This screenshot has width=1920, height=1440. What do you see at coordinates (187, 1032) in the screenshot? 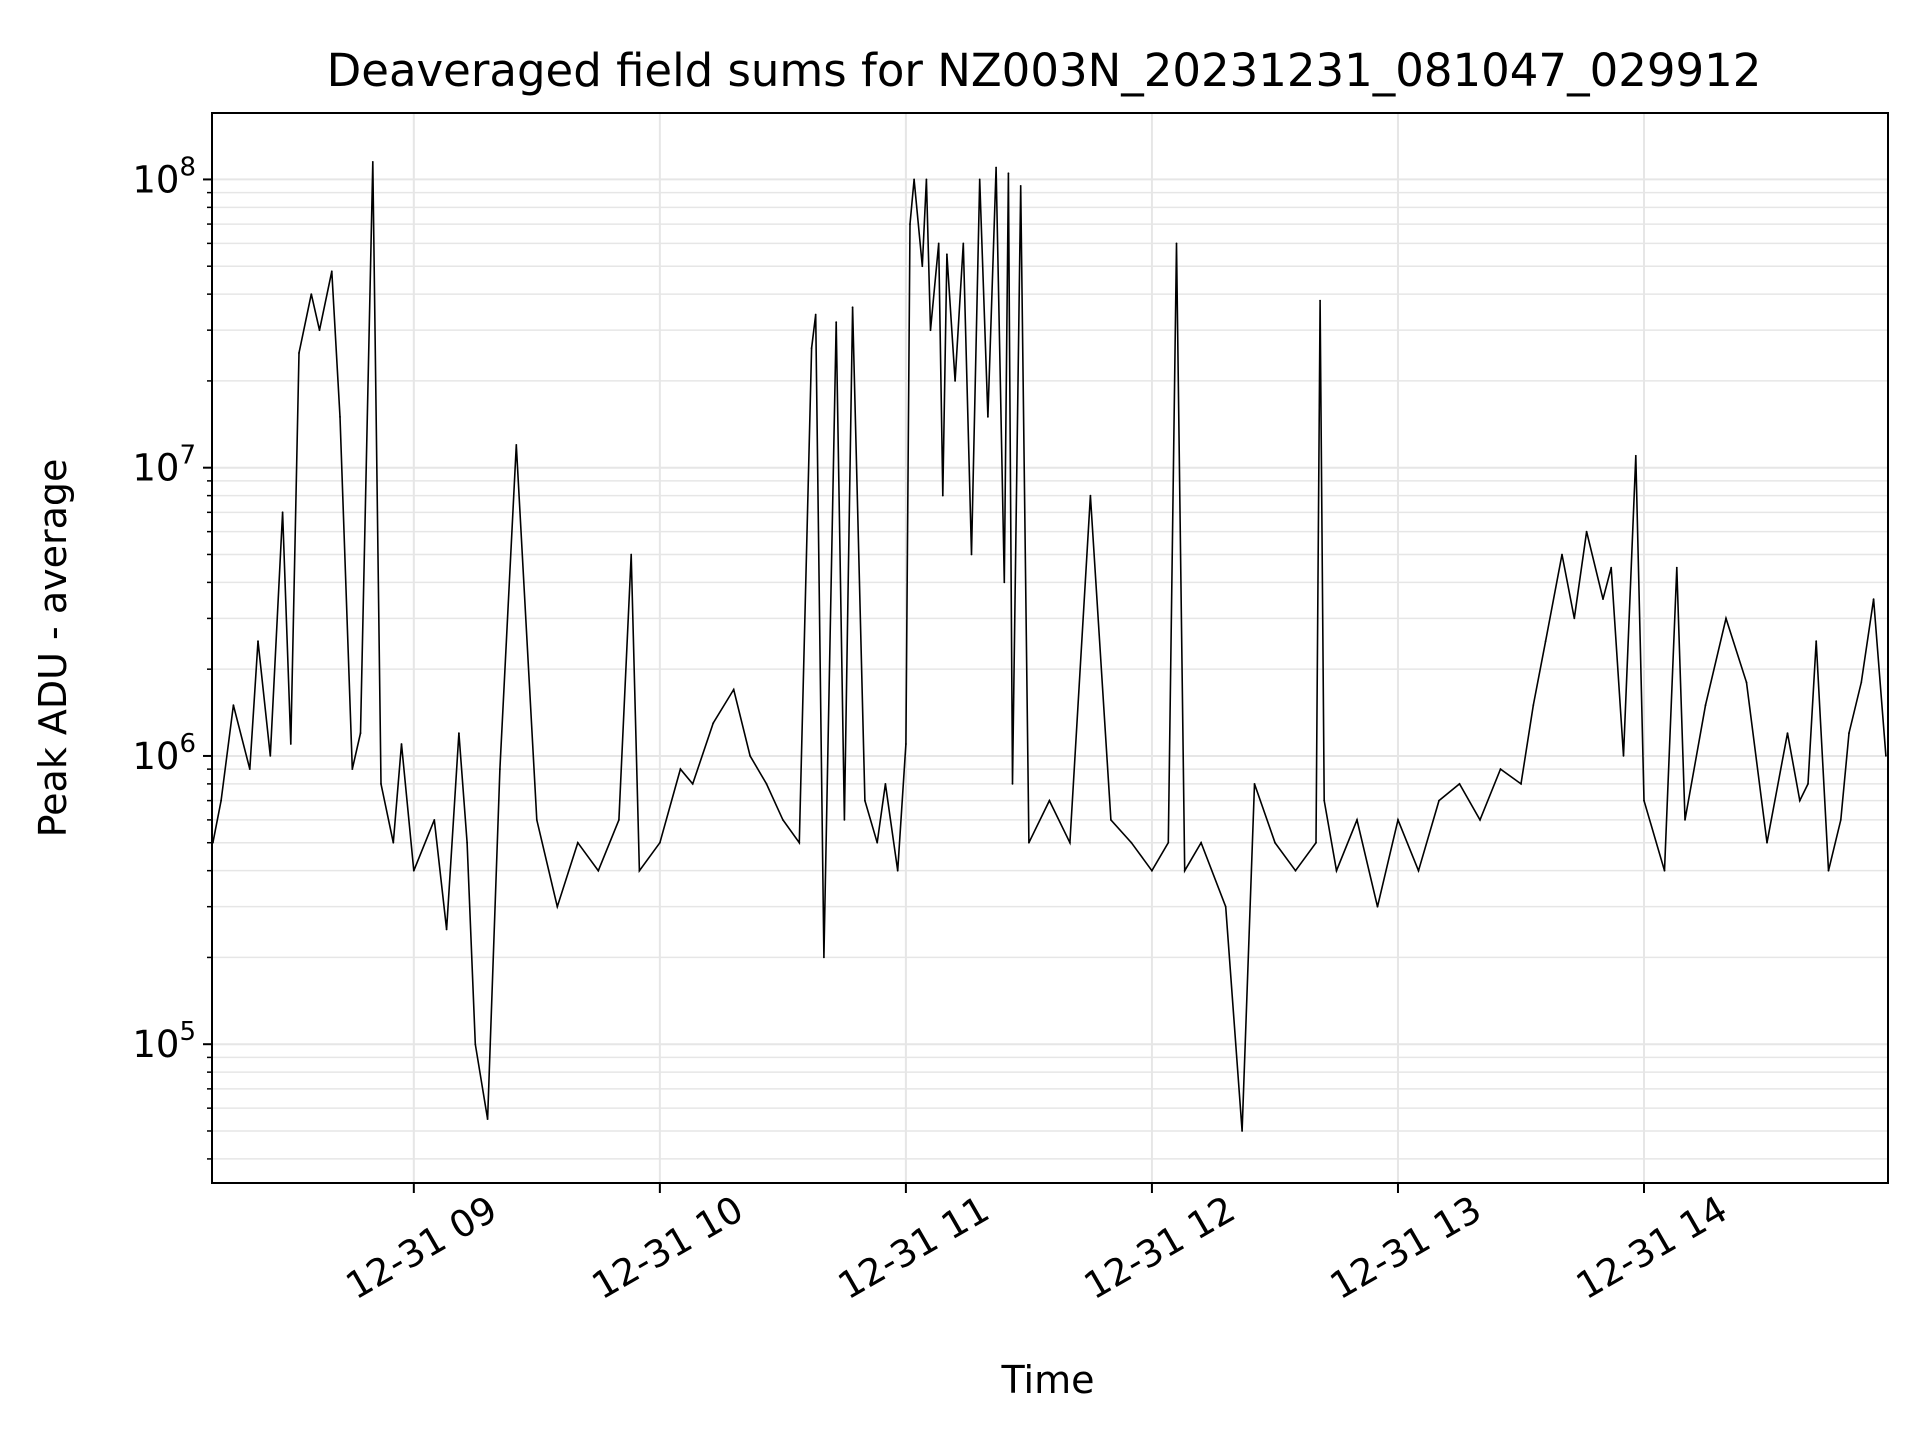
I see `y-tick-exponent: 5` at bounding box center [187, 1032].